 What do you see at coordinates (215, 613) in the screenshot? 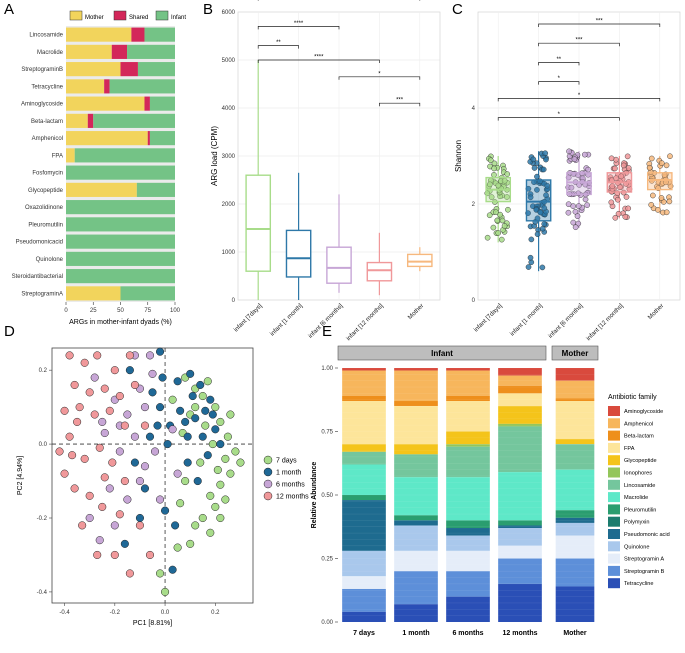
I see `tick-label: 0.2` at bounding box center [215, 613].